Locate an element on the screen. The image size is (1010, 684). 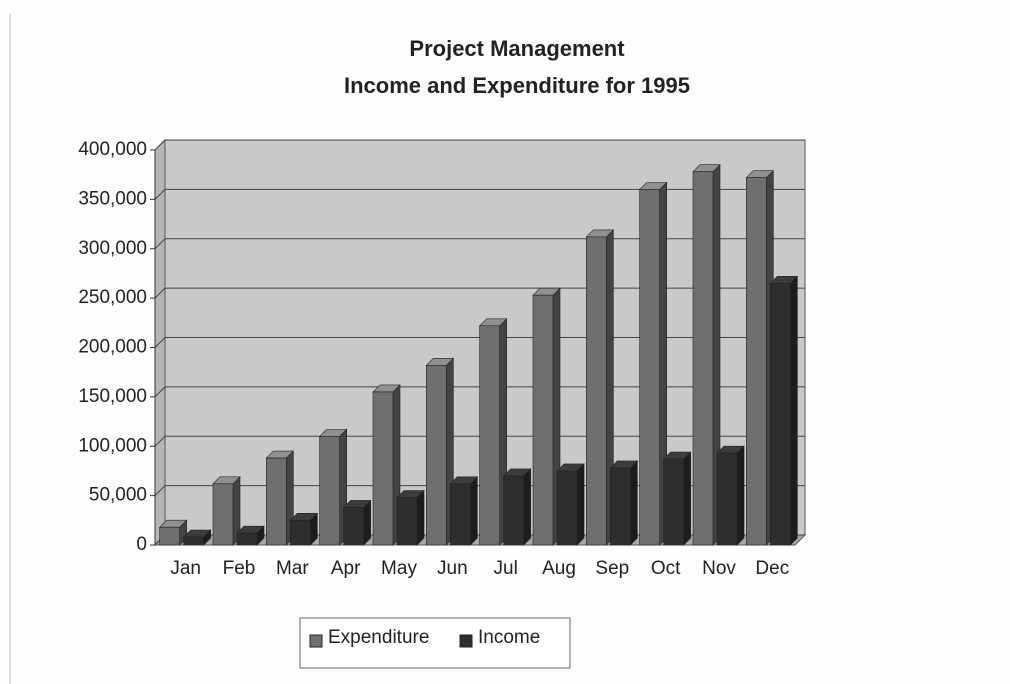
y-tick-label: 350,000 is located at coordinates (112, 198).